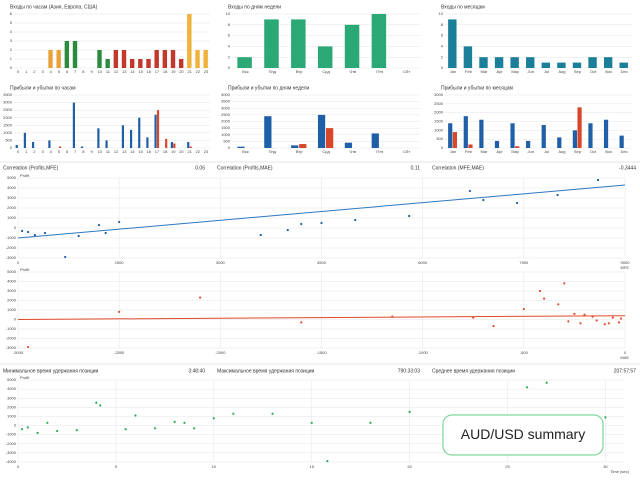  What do you see at coordinates (530, 151) in the screenshot?
I see `x-tick-label: Jun` at bounding box center [530, 151].